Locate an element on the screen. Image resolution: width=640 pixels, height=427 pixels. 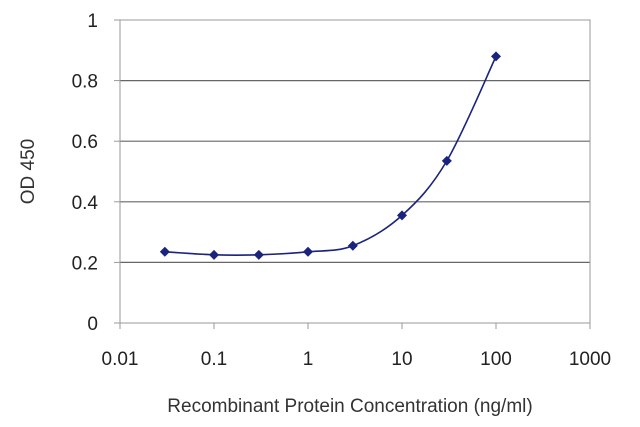
y-tick-label: 0.6 is located at coordinates (85, 142).